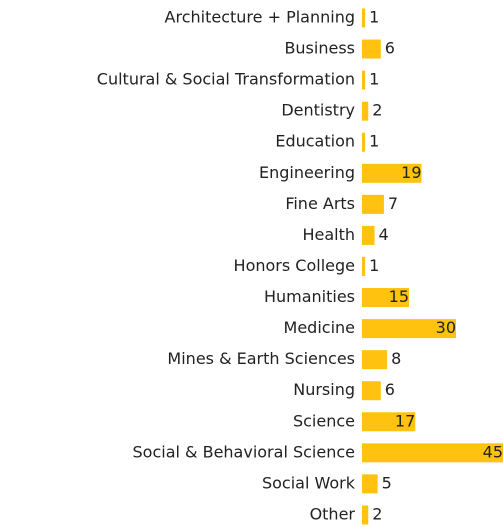  What do you see at coordinates (315, 141) in the screenshot?
I see `category-label: Education` at bounding box center [315, 141].